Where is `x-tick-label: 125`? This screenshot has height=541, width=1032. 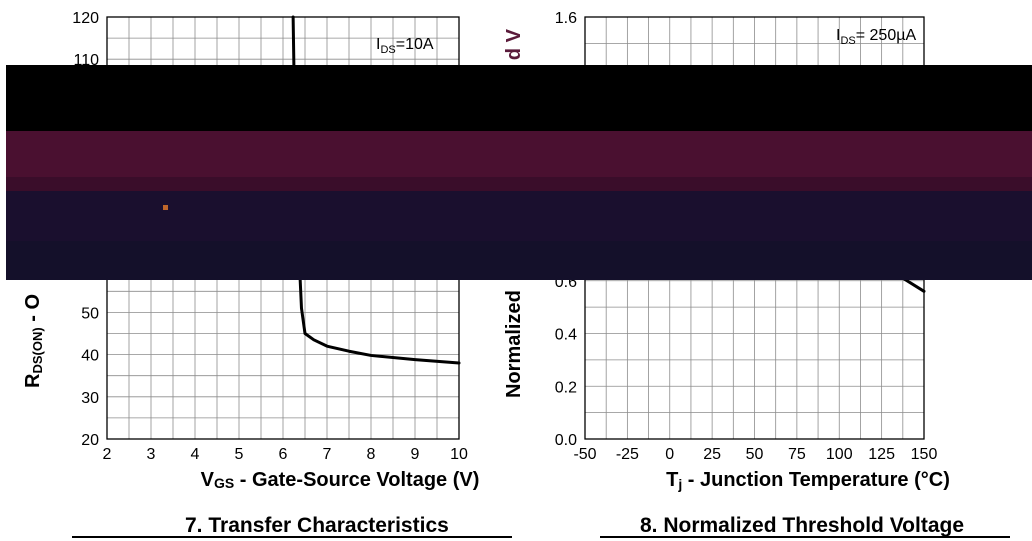
x-tick-label: 125 is located at coordinates (881, 454).